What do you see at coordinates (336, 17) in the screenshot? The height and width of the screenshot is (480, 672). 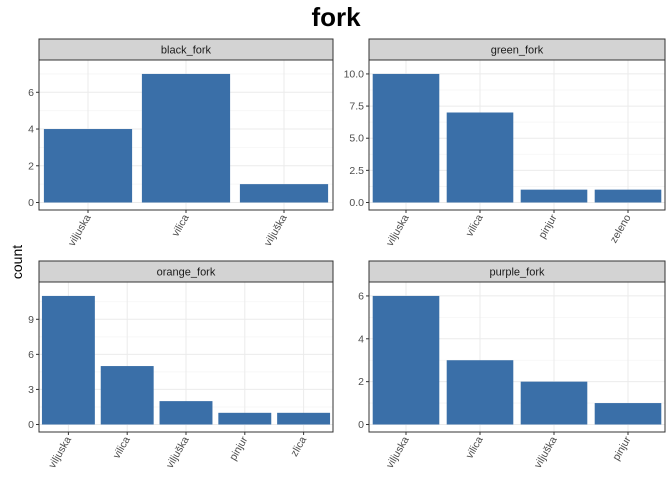 I see `chart-title: fork` at bounding box center [336, 17].